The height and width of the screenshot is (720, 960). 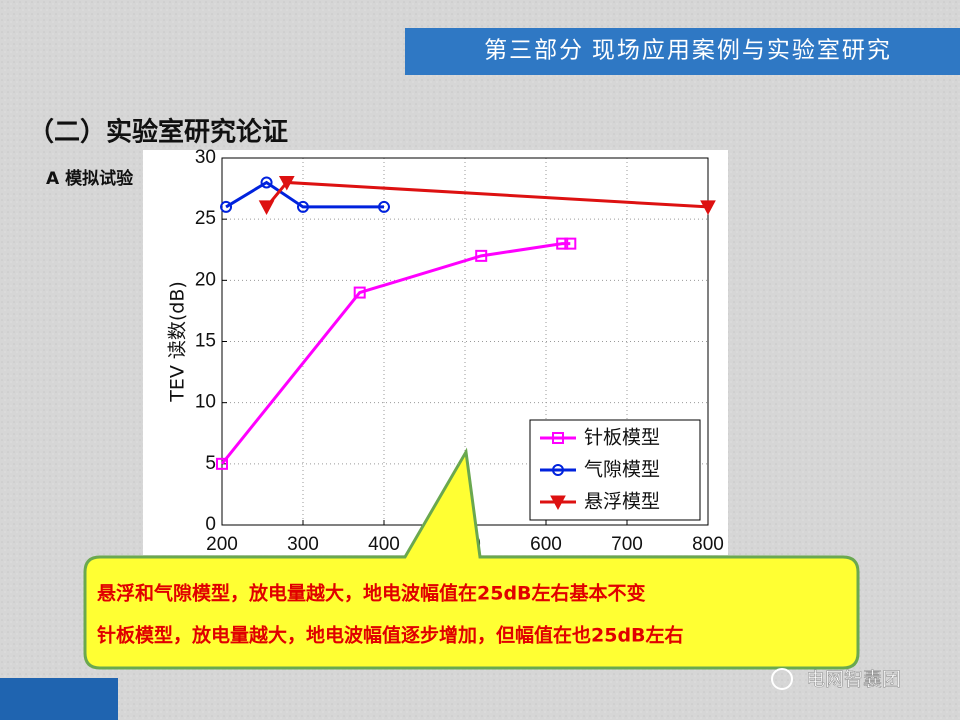 I want to click on x-tick-label: 300, so click(x=303, y=544).